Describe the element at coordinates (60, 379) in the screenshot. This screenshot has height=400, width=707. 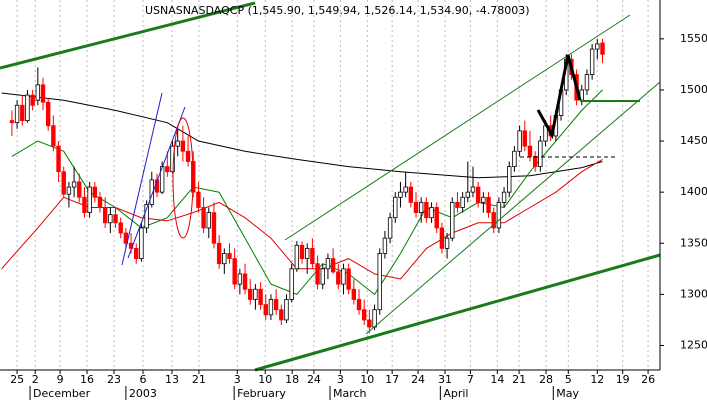
I see `x-tick-label: 9` at that location.